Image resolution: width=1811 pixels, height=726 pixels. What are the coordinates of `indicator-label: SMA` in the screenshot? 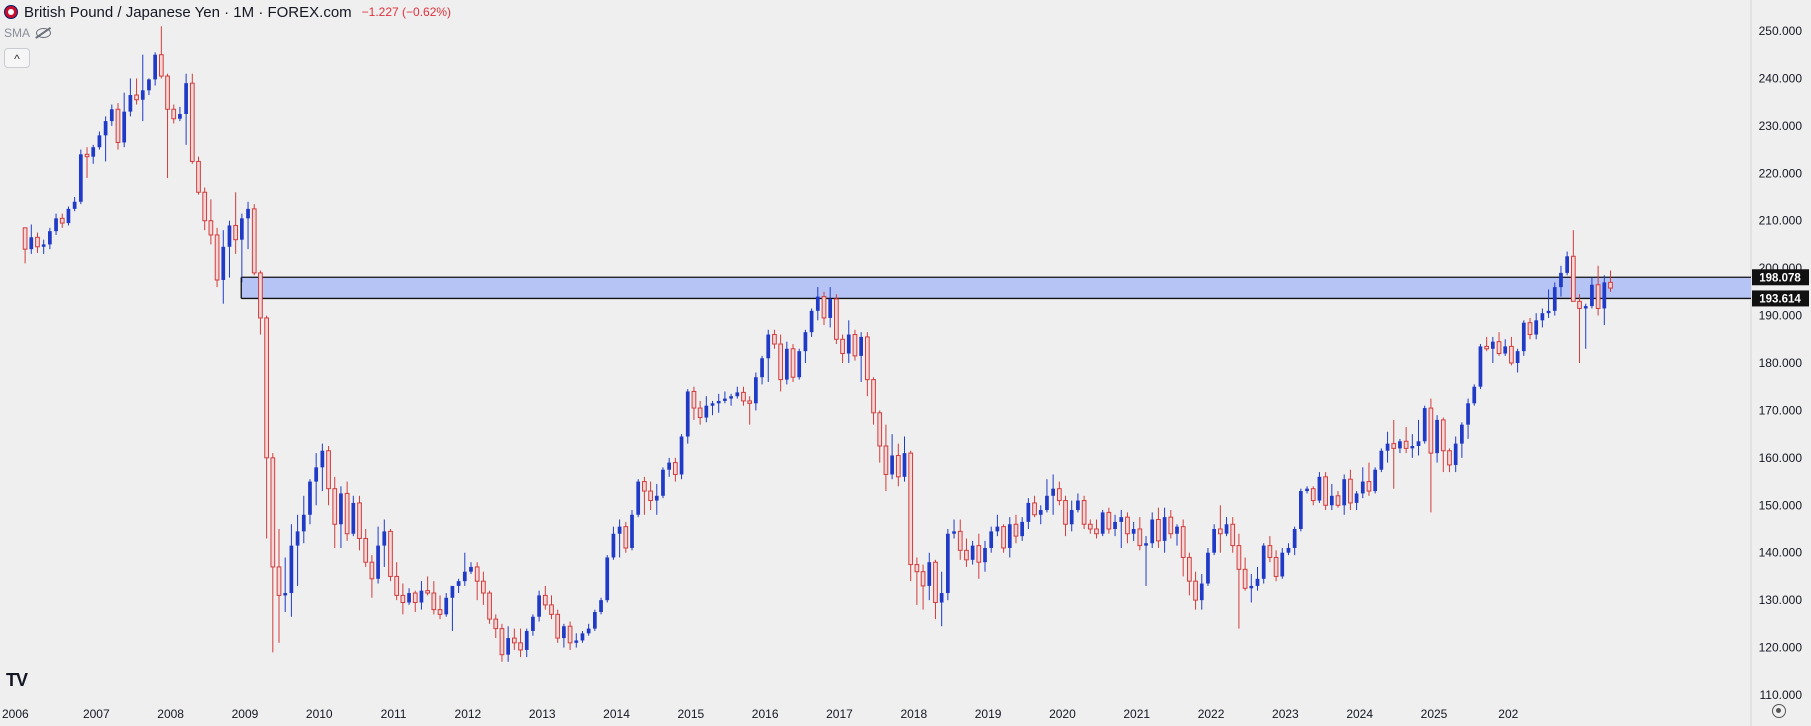 It's located at (17, 33).